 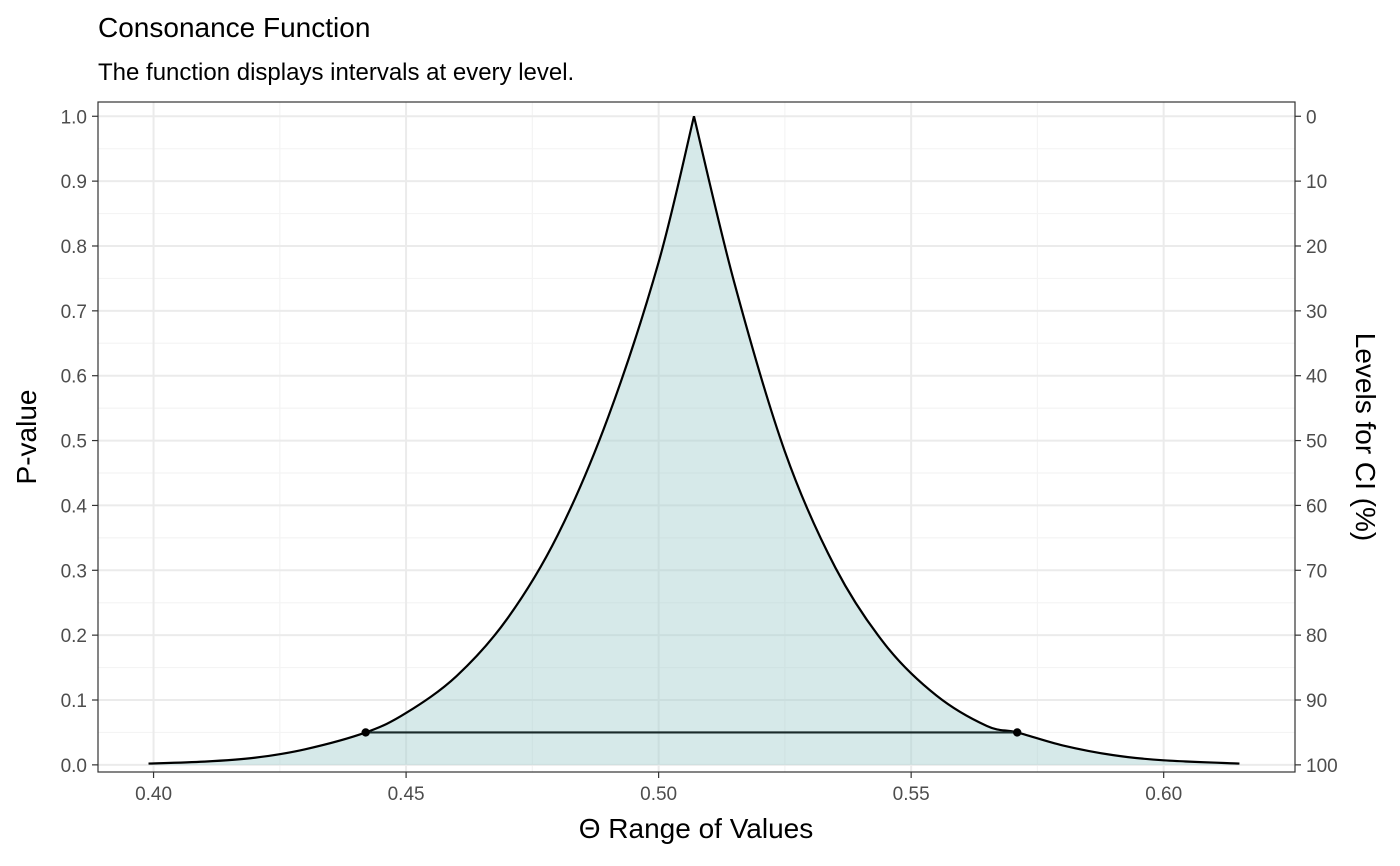 What do you see at coordinates (74, 766) in the screenshot?
I see `y-tick-label: 0.0` at bounding box center [74, 766].